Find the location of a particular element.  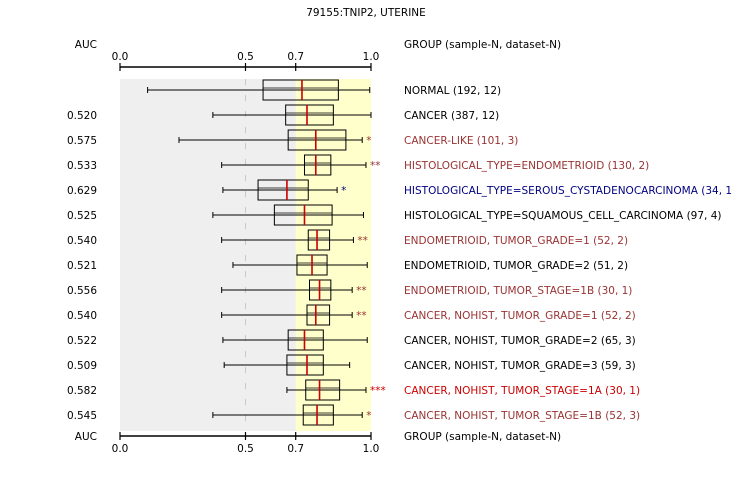

left-header-bottom: AUC is located at coordinates (86, 437).